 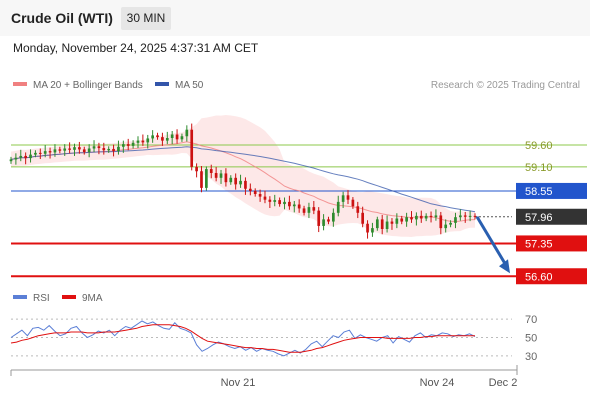 What do you see at coordinates (20, 297) in the screenshot?
I see `rsi-swatch` at bounding box center [20, 297].